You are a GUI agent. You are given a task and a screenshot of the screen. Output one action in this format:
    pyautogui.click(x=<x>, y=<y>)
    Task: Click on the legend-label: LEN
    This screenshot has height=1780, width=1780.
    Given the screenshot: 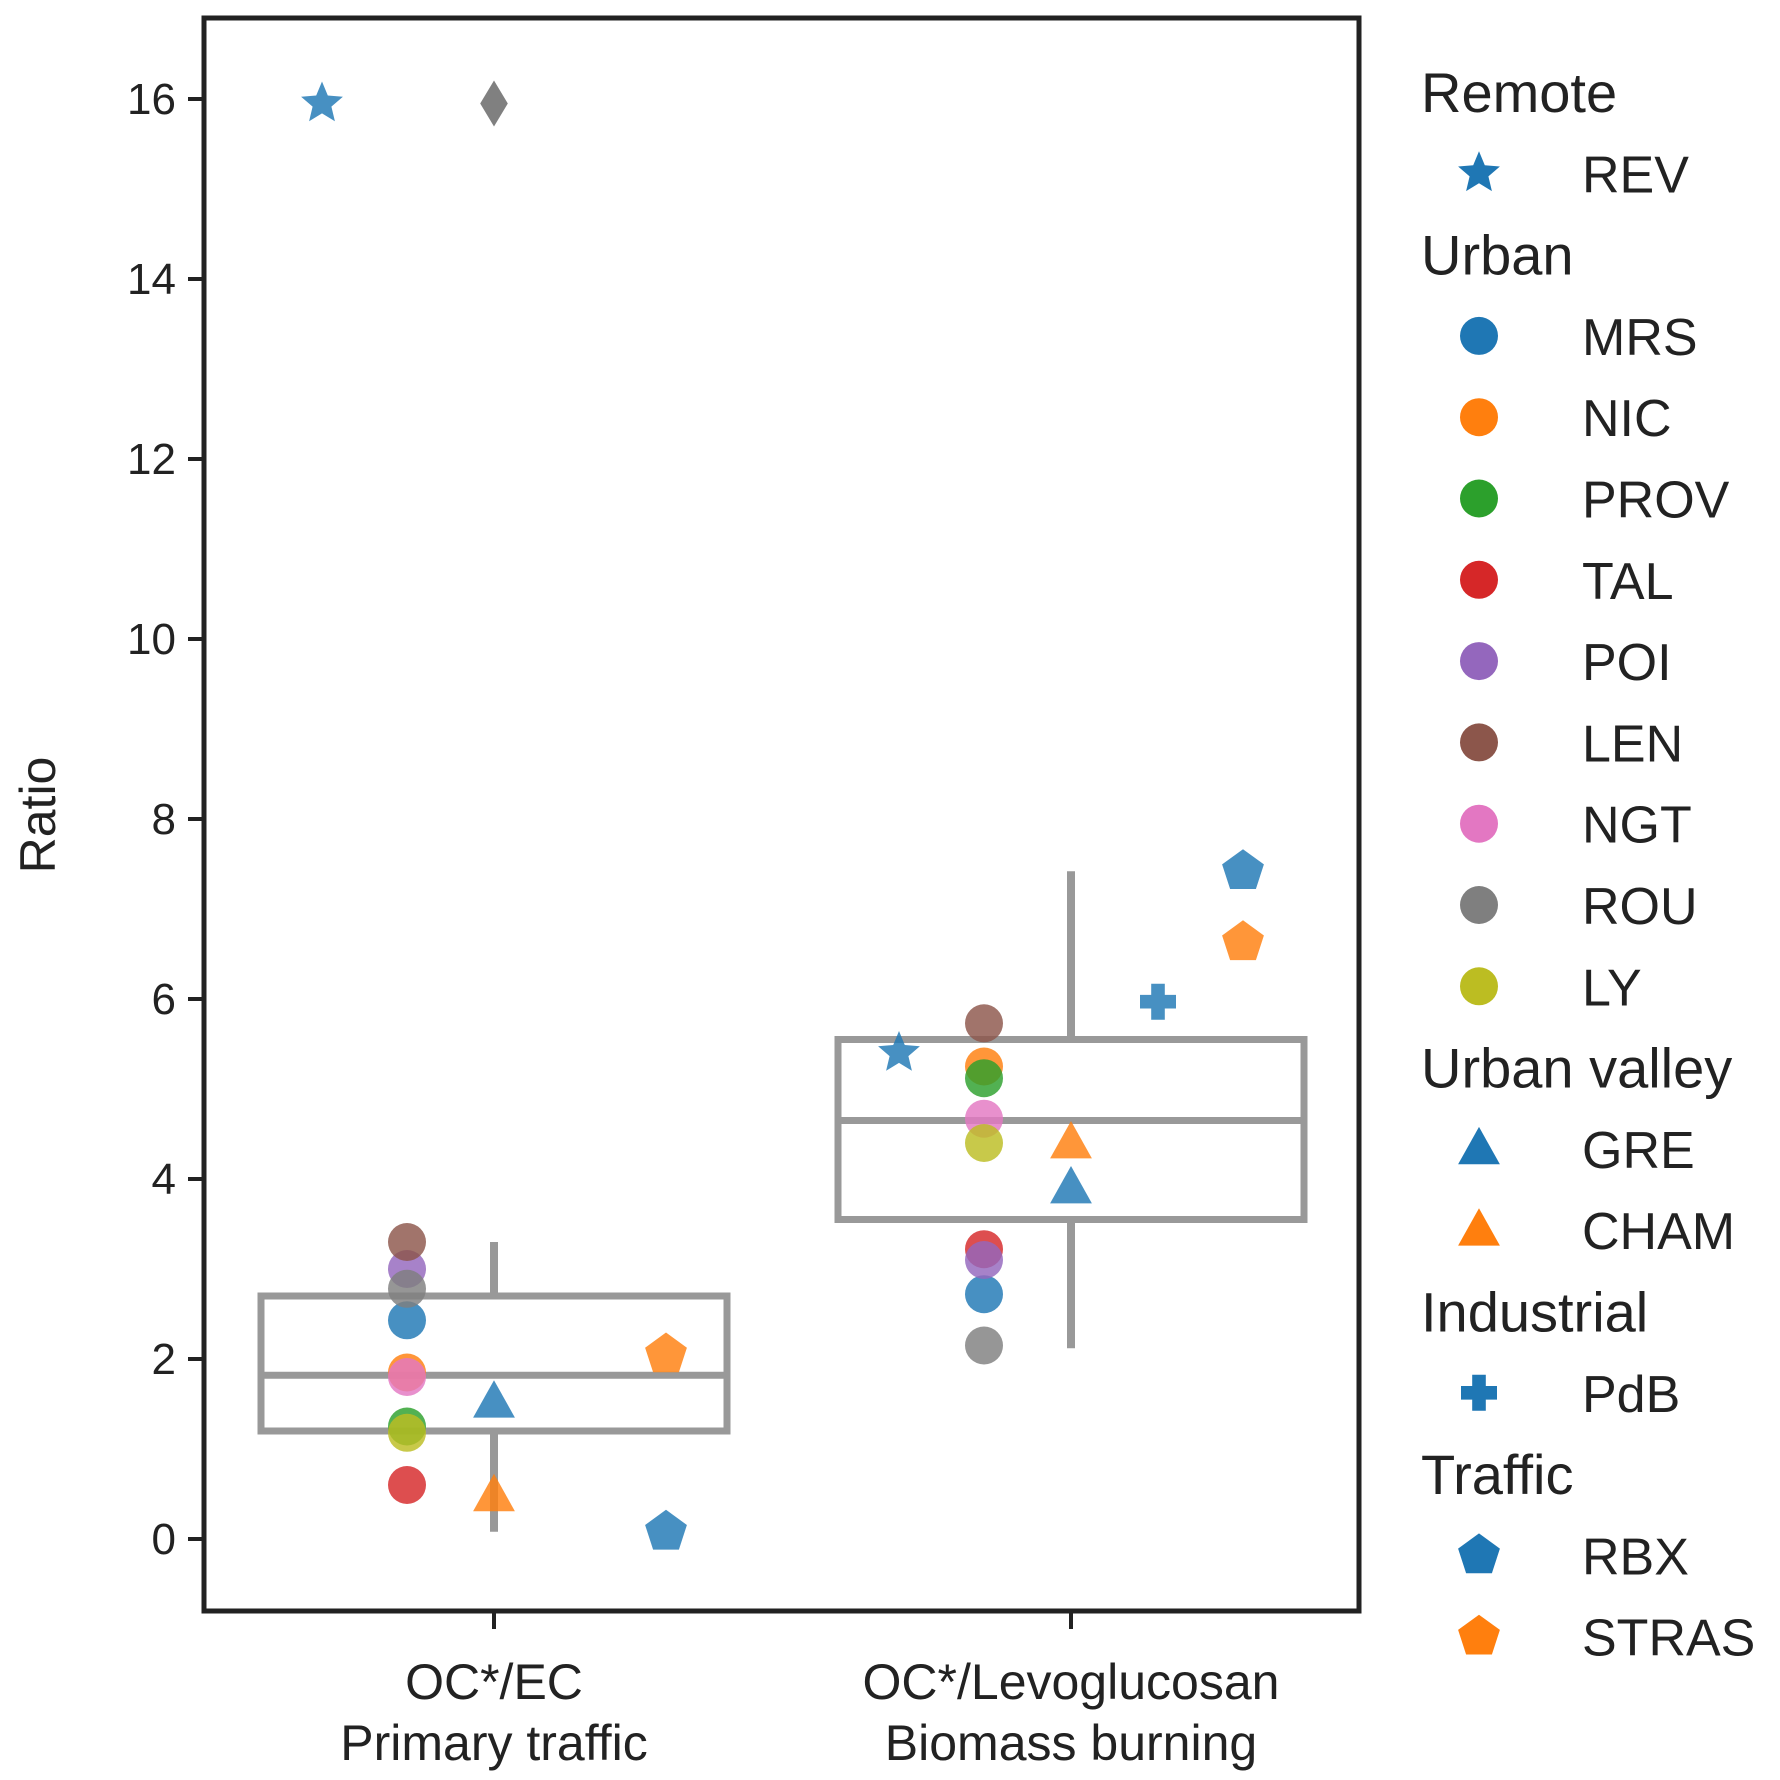 What is the action you would take?
    pyautogui.click(x=1632, y=744)
    